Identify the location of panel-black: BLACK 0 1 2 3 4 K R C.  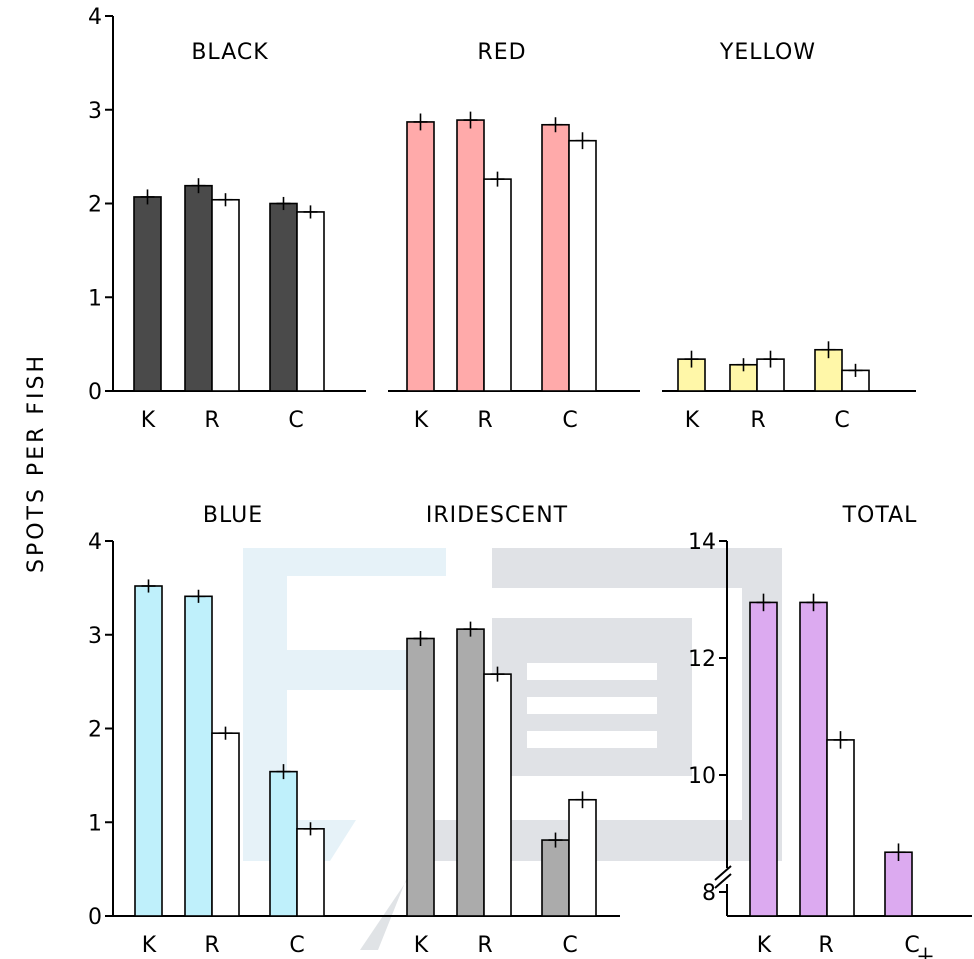
(227, 219).